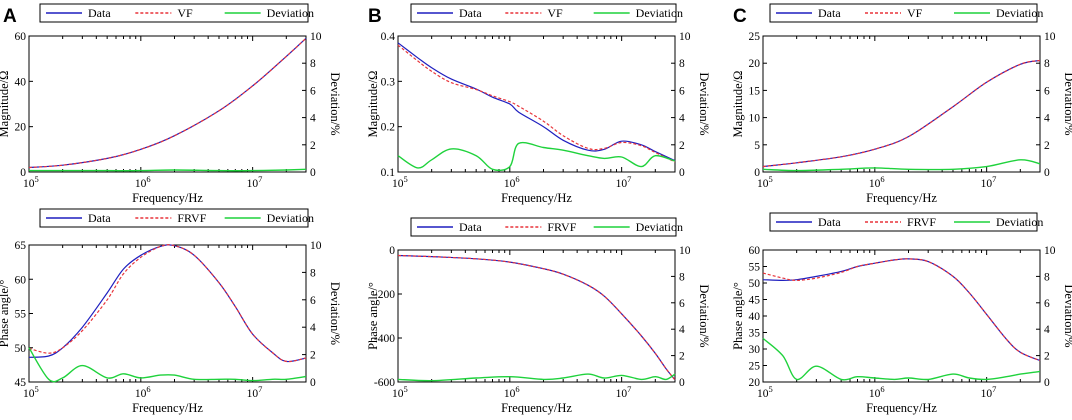 The width and height of the screenshot is (1072, 420). What do you see at coordinates (384, 339) in the screenshot?
I see `y-tick-label: -400` at bounding box center [384, 339].